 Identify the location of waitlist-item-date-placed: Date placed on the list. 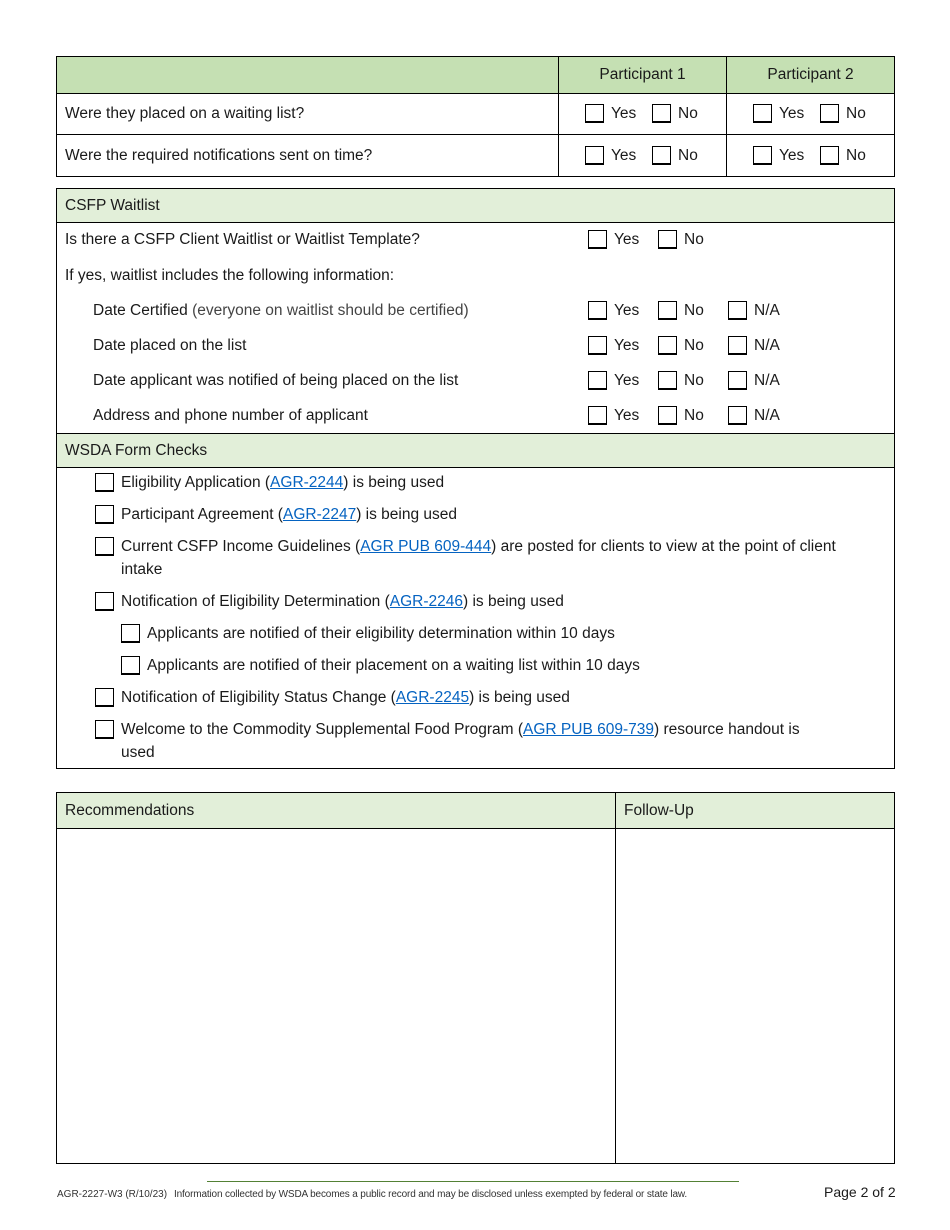
(170, 345).